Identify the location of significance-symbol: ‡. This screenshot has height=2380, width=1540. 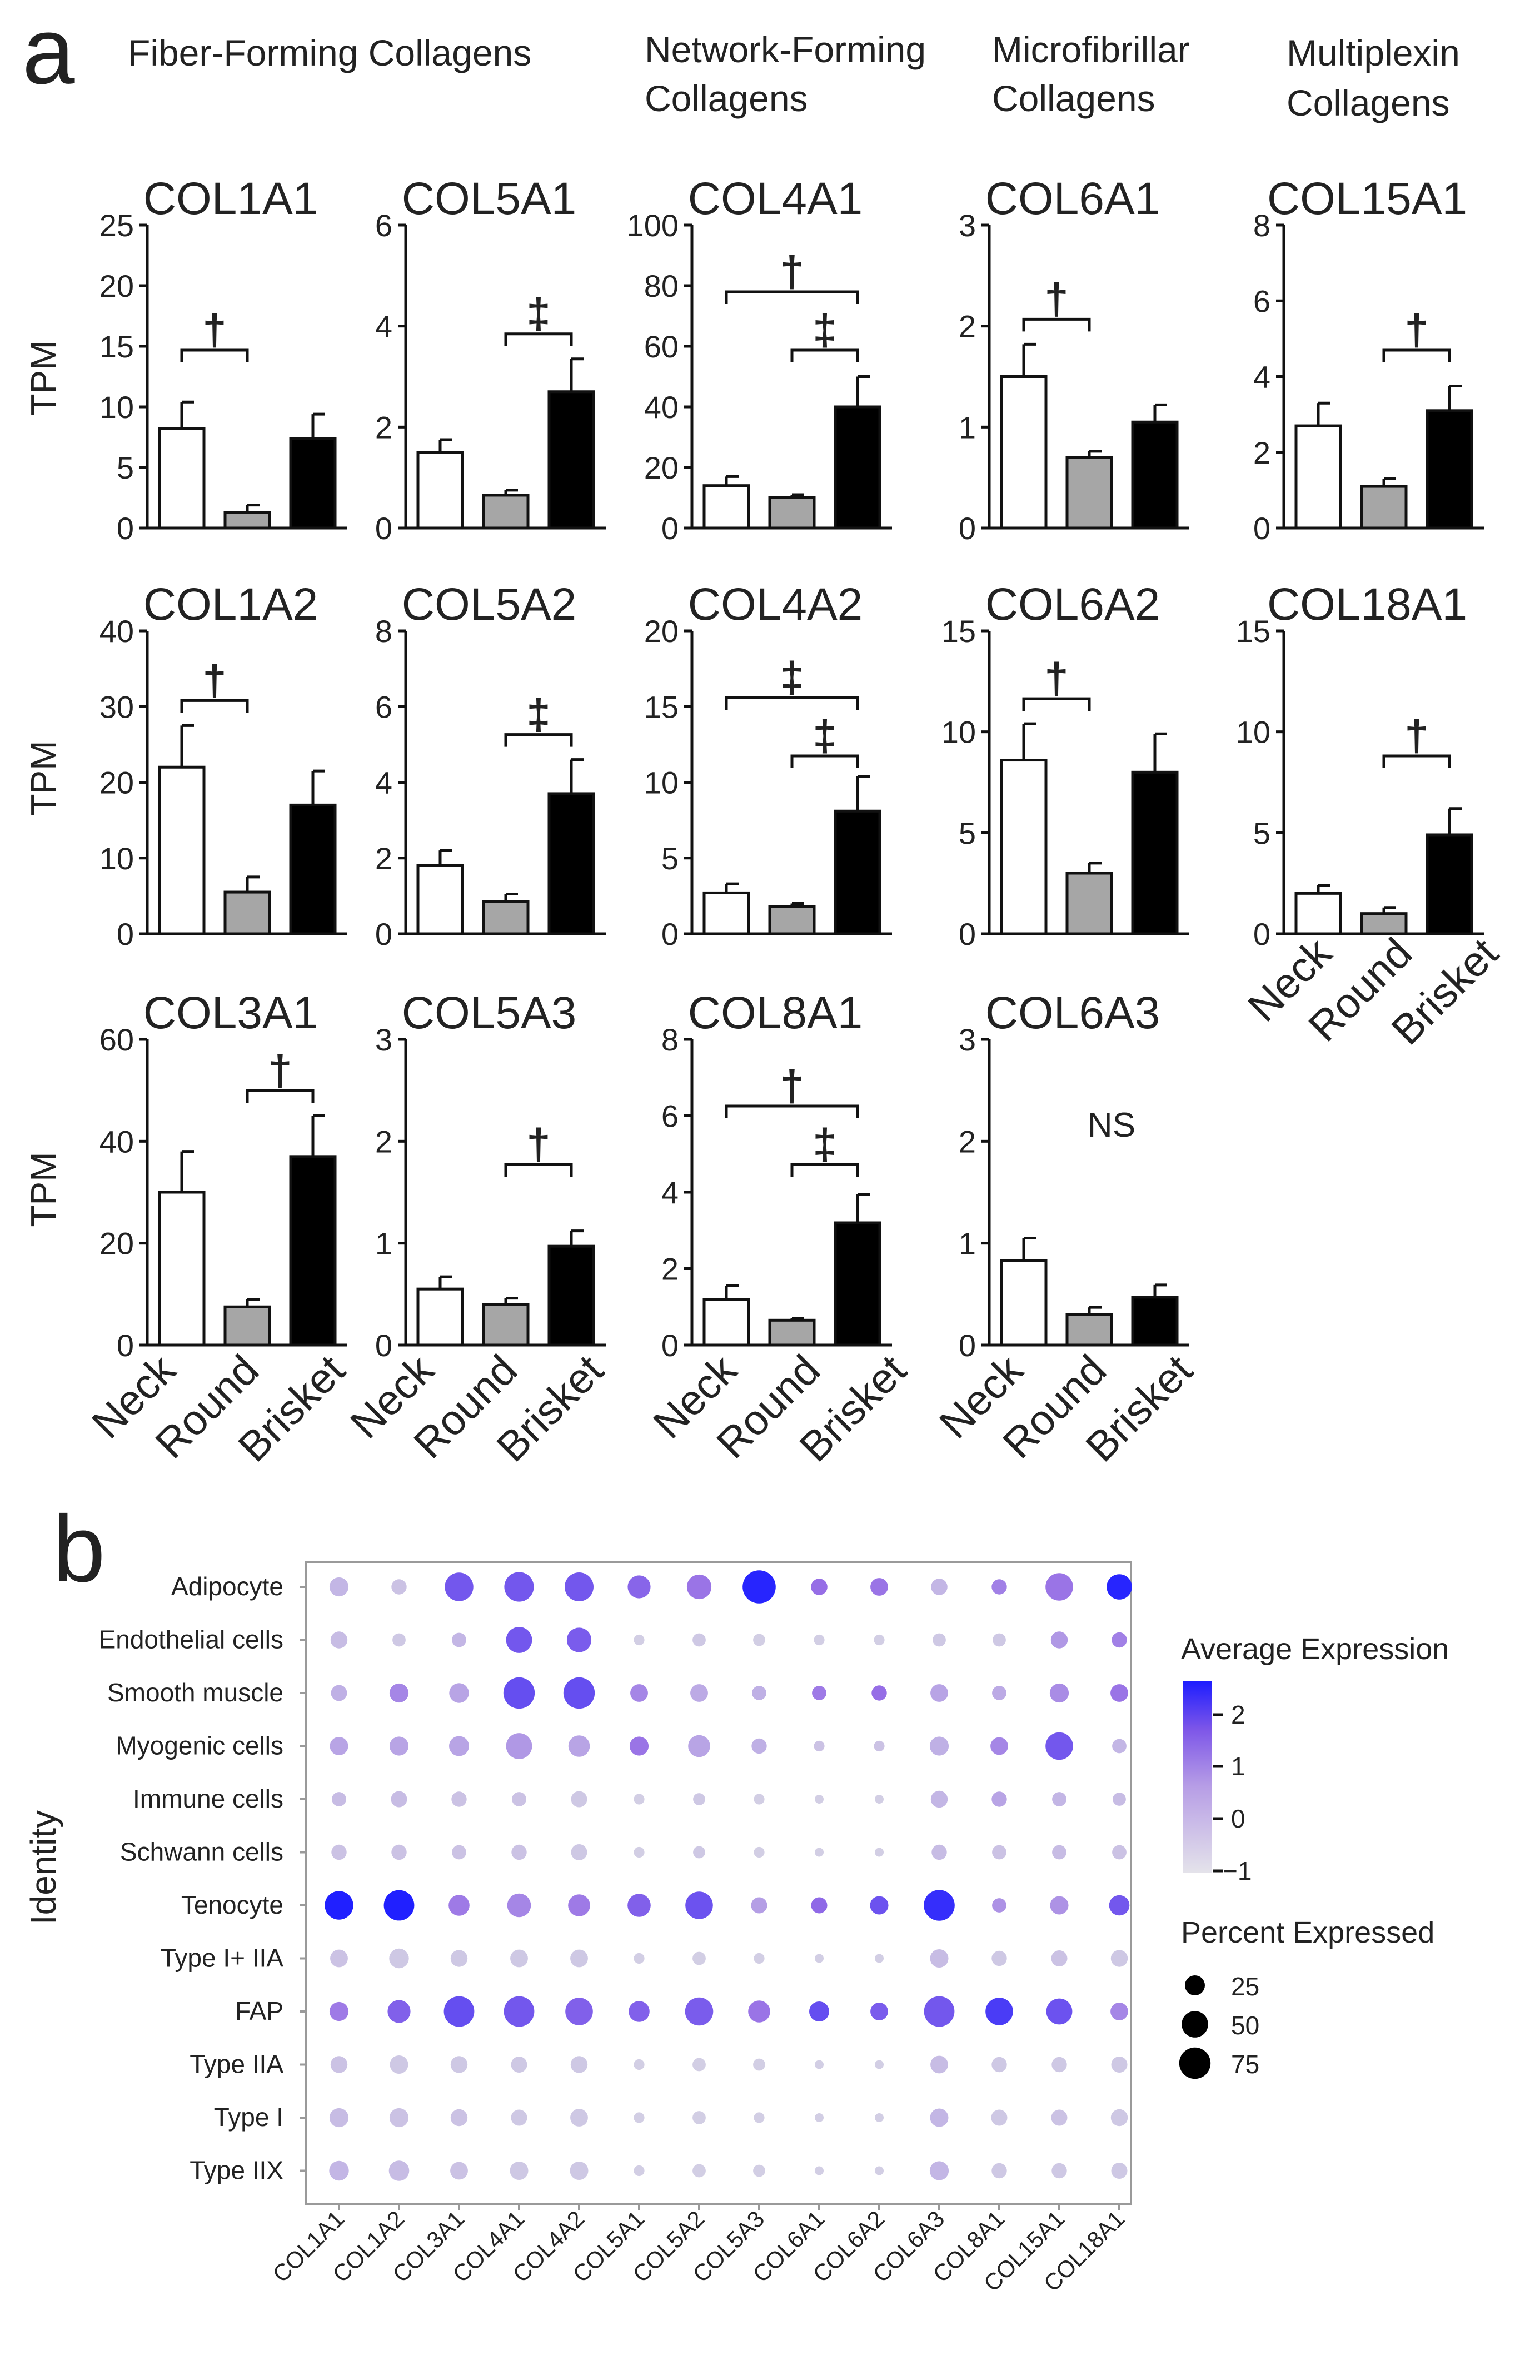
(538, 714).